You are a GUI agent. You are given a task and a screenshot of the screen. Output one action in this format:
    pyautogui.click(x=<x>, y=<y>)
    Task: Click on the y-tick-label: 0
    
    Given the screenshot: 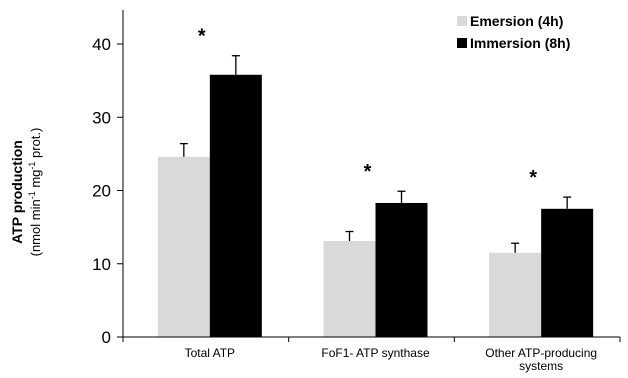 What is the action you would take?
    pyautogui.click(x=106, y=337)
    